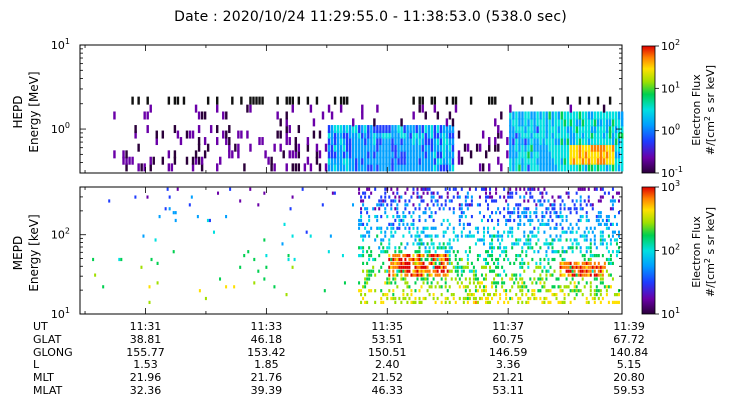 The width and height of the screenshot is (741, 406). I want to click on colorbar-tick-exponent: 0, so click(677, 127).